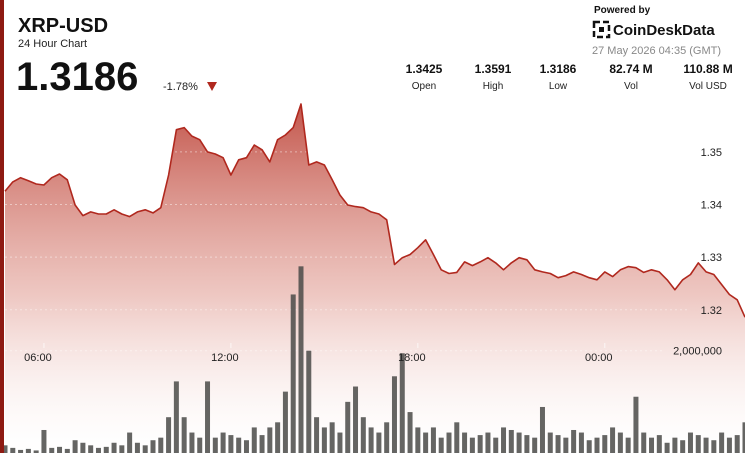 This screenshot has height=453, width=745. What do you see at coordinates (664, 30) in the screenshot?
I see `brand: CoinDeskData` at bounding box center [664, 30].